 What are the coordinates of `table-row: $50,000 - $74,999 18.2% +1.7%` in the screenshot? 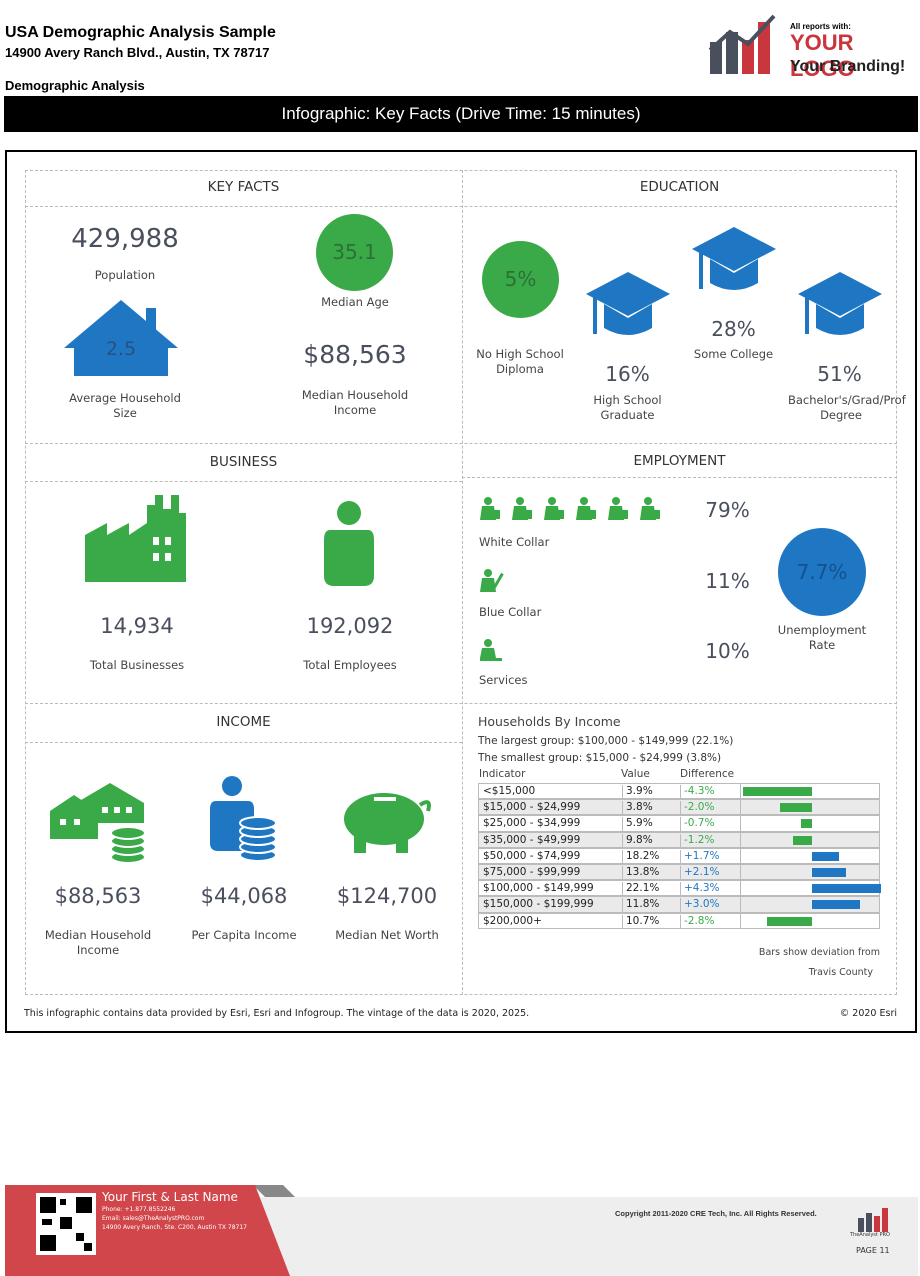 It's located at (679, 855).